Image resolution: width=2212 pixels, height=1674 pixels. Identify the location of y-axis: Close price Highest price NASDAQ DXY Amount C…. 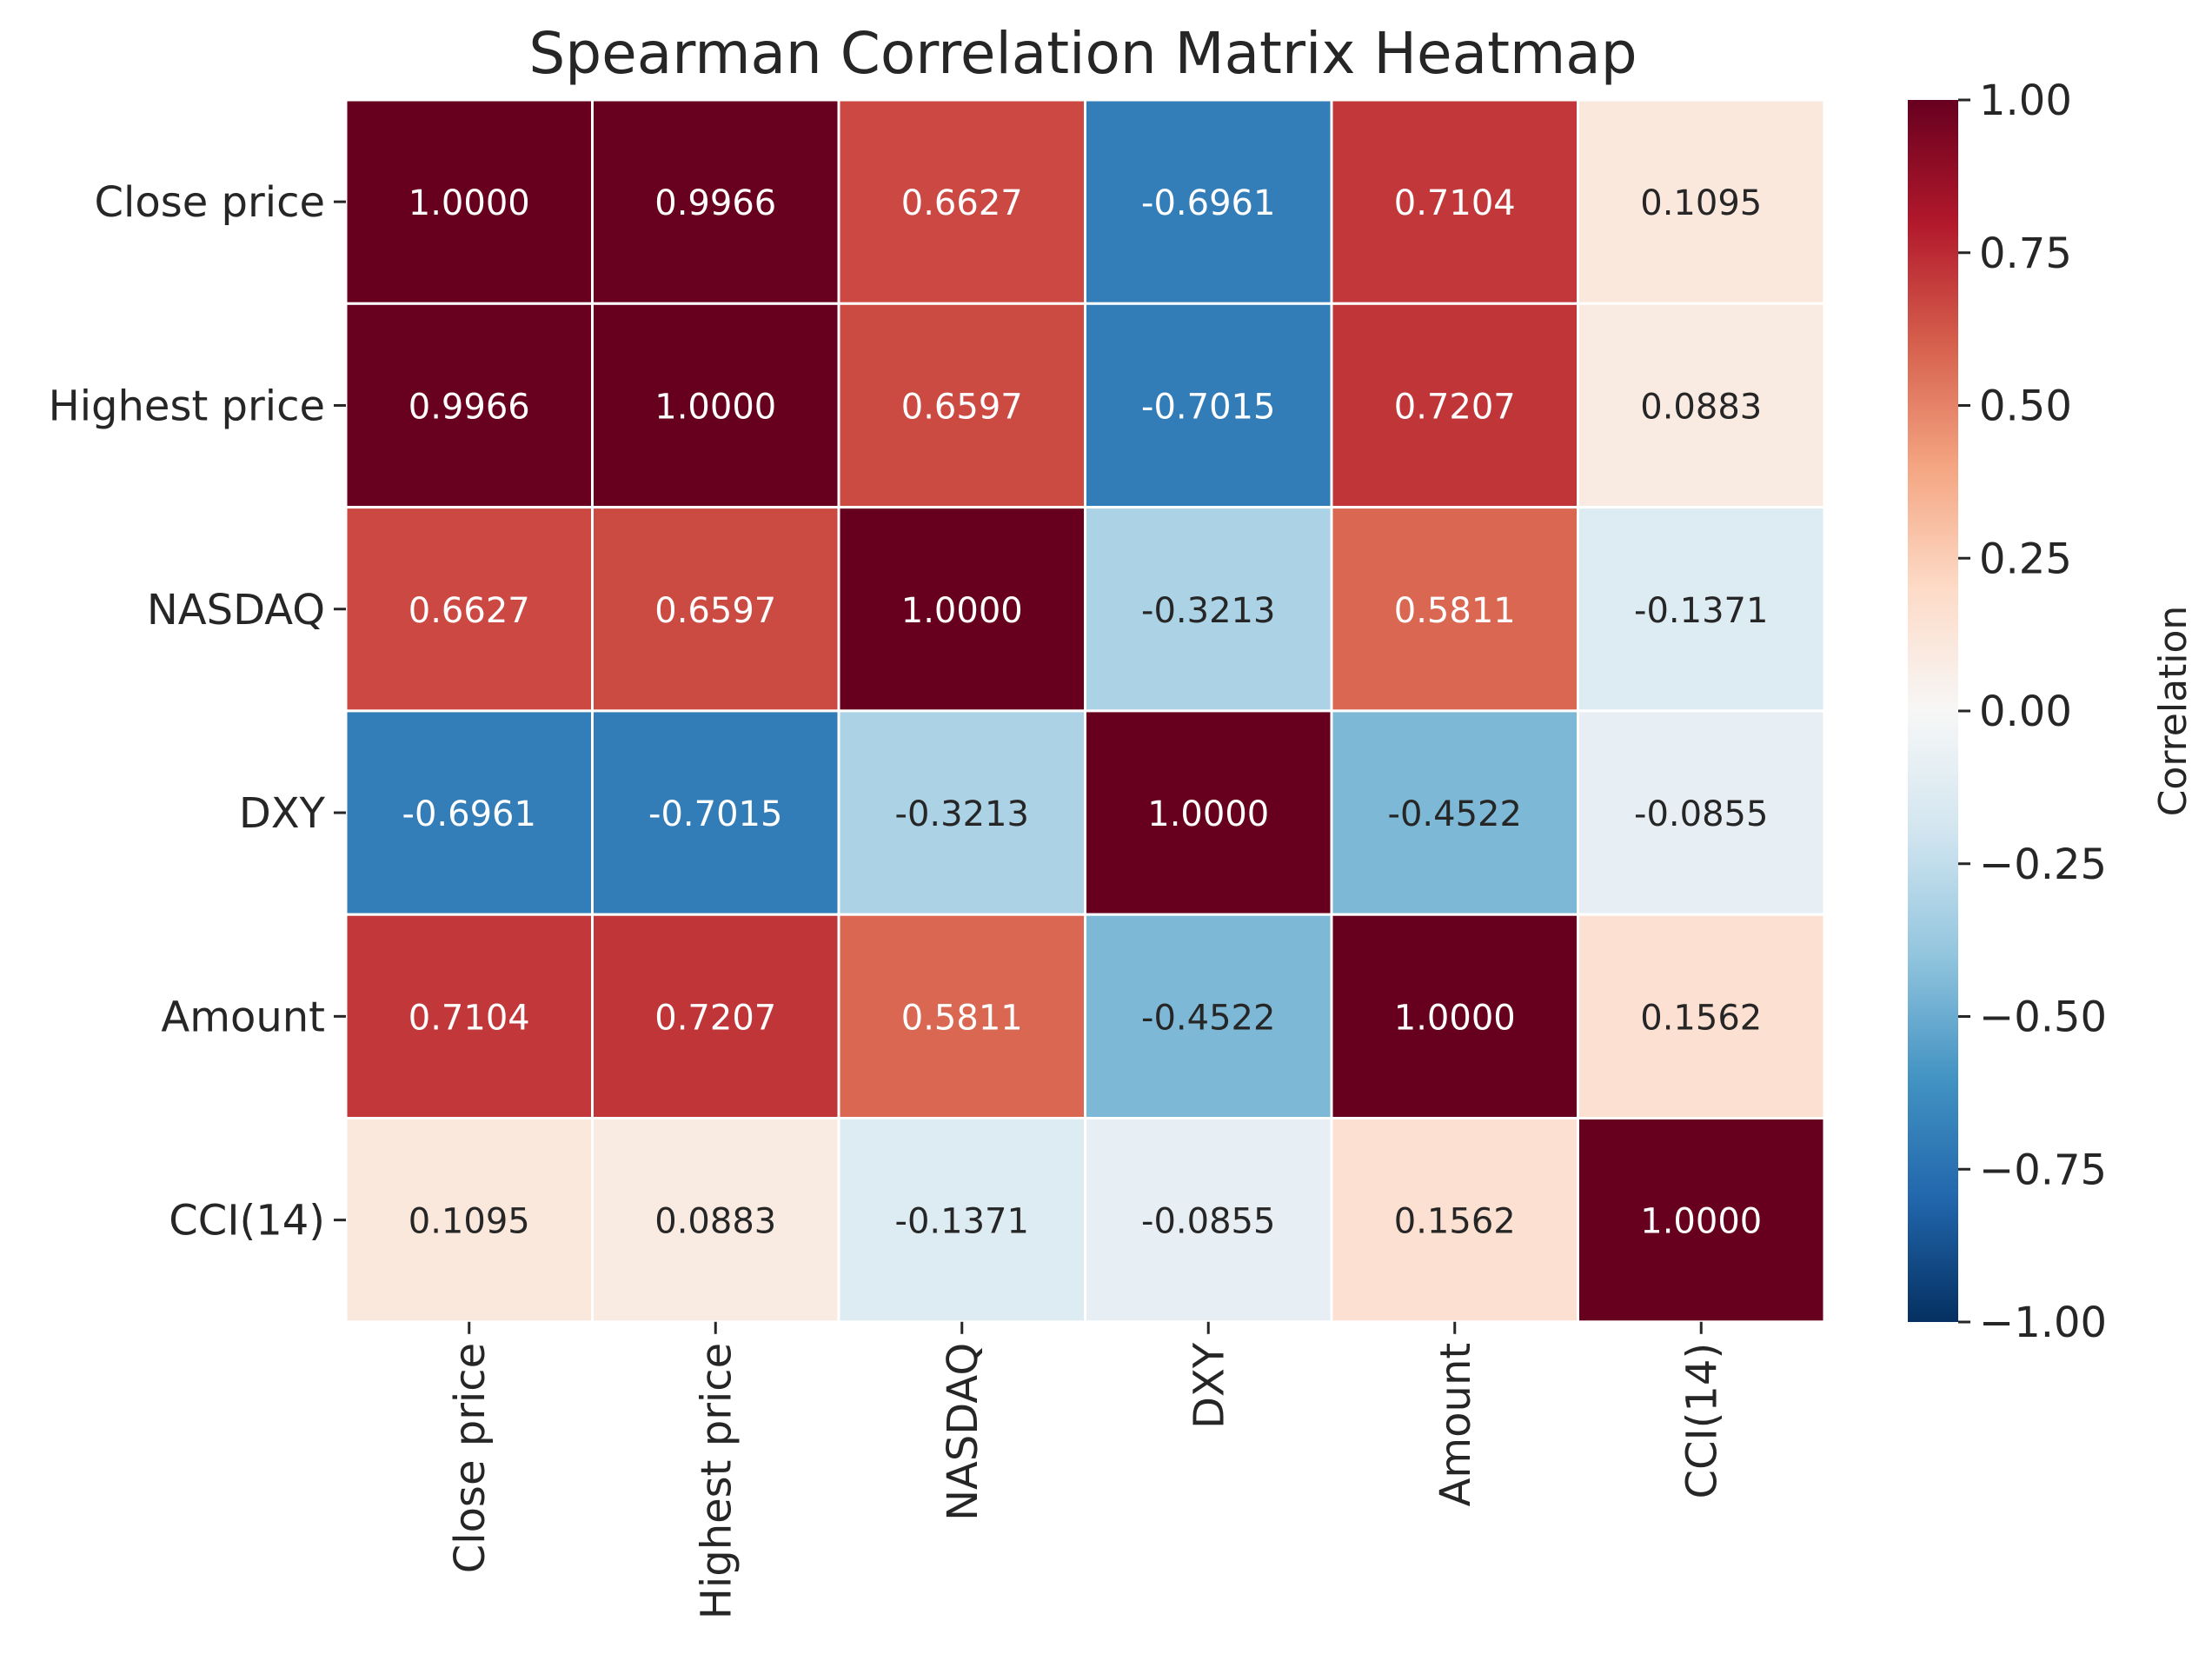
(197, 712).